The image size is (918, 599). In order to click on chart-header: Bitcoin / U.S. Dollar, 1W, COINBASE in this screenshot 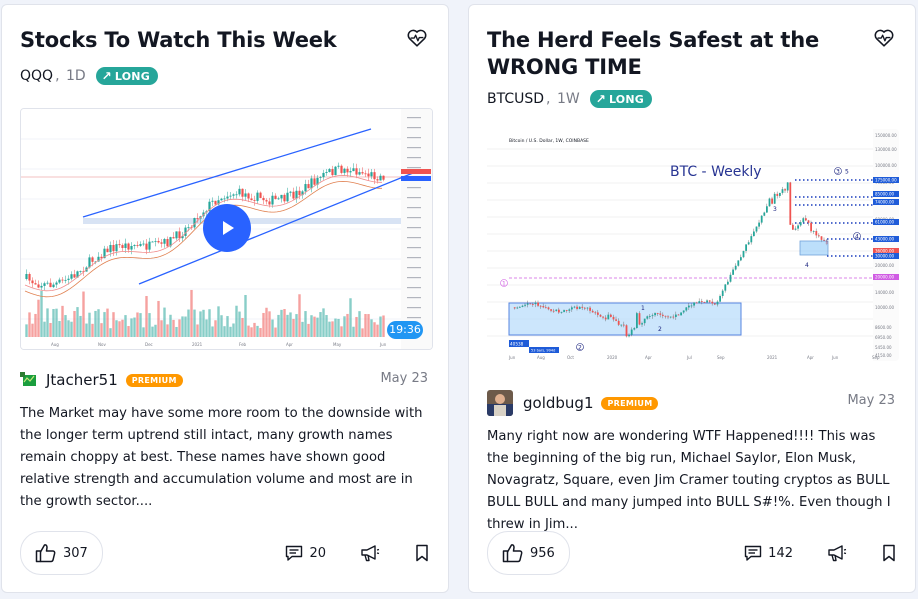, I will do `click(549, 141)`.